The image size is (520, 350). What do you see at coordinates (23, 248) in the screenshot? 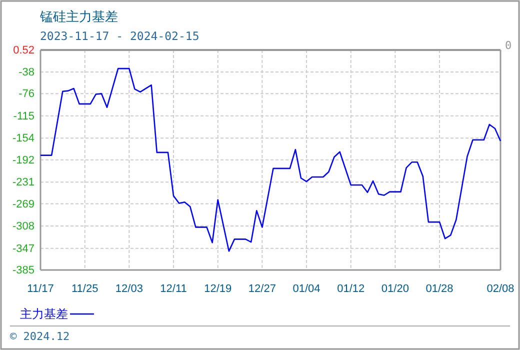
I see `y-tick-label: -347` at bounding box center [23, 248].